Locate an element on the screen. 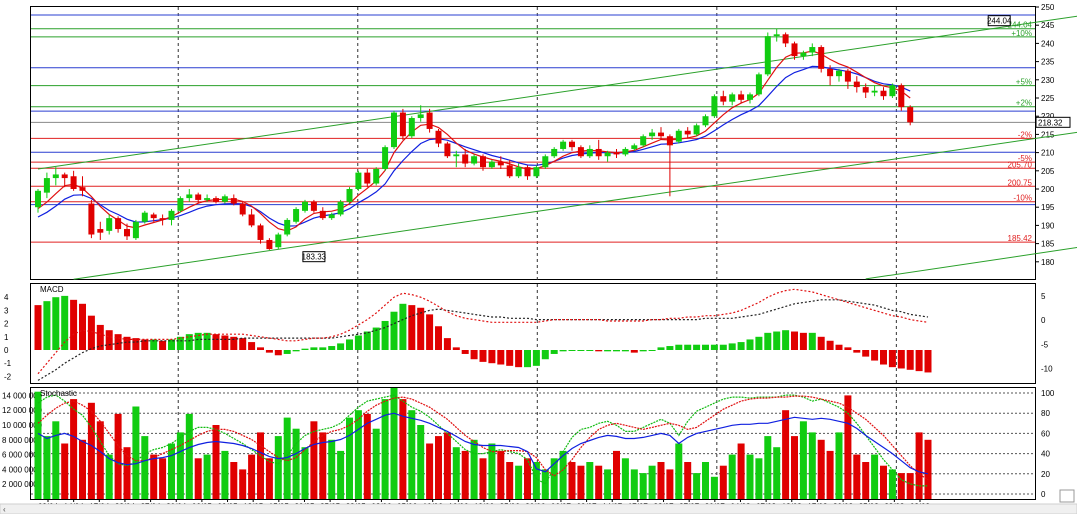  price-level-label: 244.04 is located at coordinates (1020, 25).